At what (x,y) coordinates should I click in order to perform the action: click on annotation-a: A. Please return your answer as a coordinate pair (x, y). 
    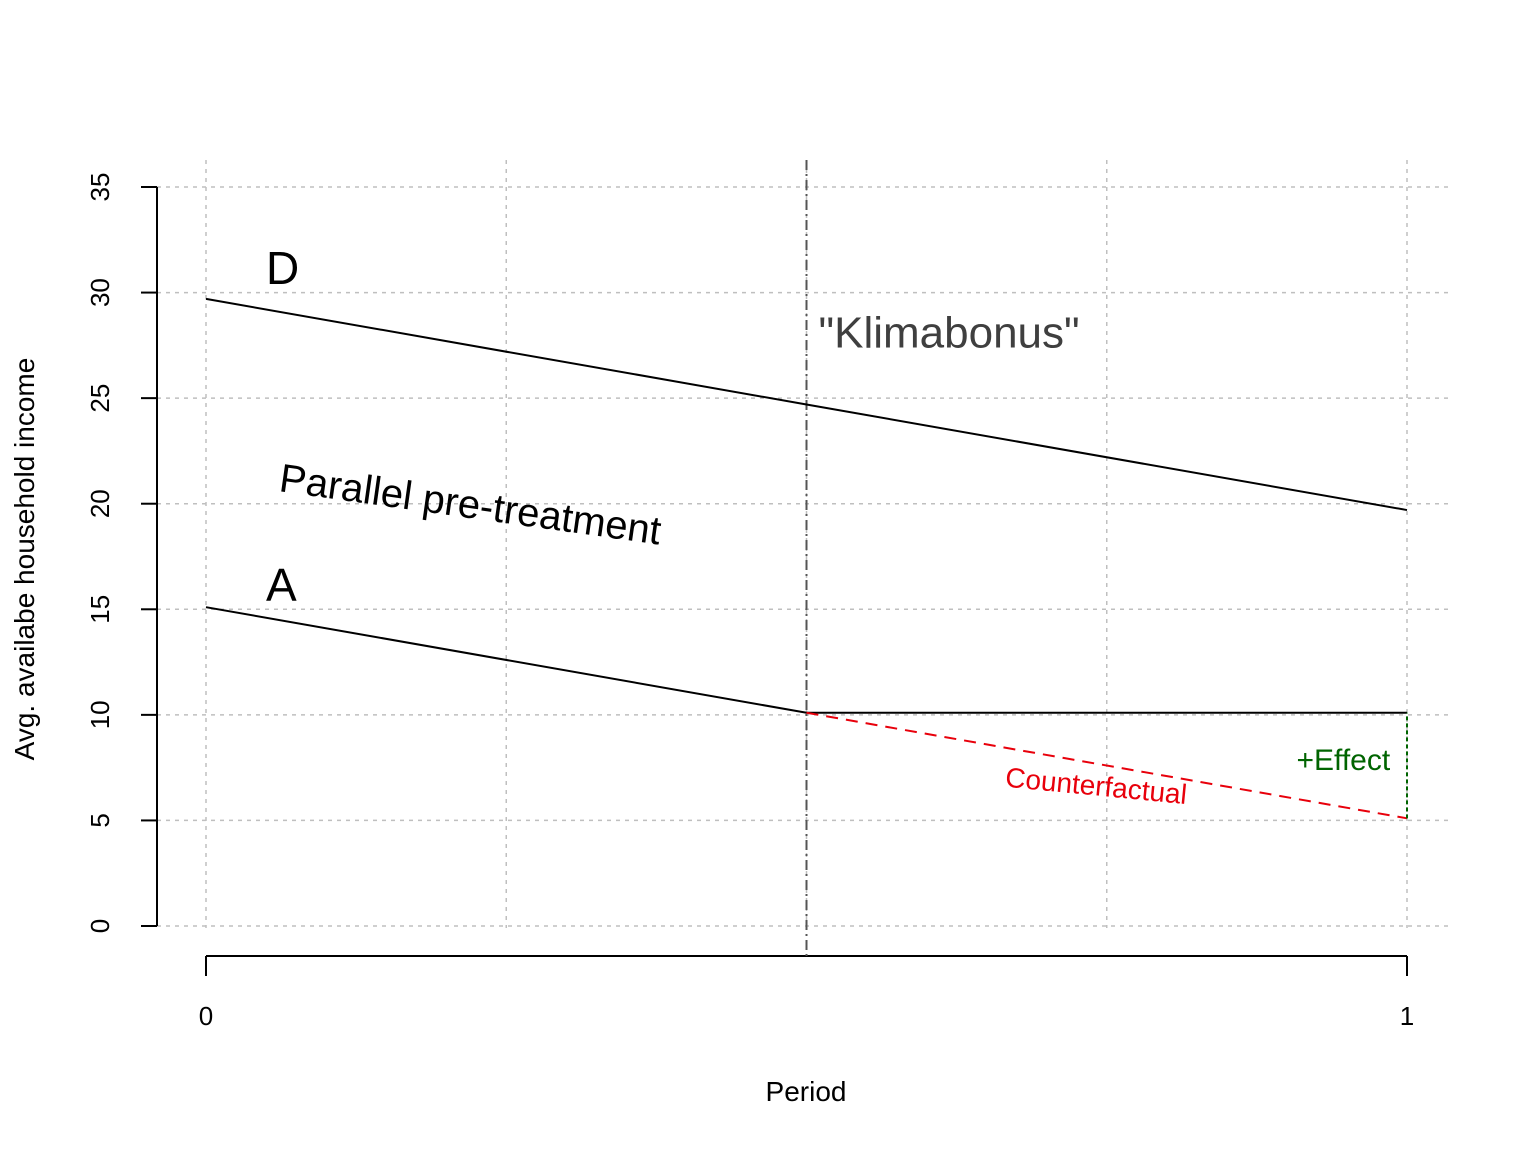
    Looking at the image, I should click on (281, 585).